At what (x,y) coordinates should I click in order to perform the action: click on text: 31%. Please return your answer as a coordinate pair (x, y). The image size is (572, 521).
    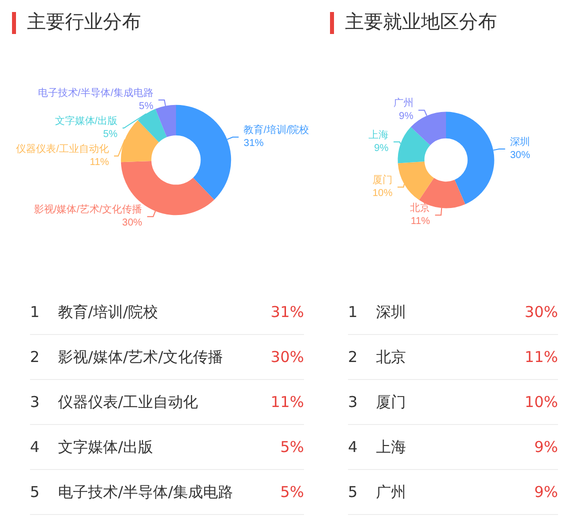
    Looking at the image, I should click on (287, 312).